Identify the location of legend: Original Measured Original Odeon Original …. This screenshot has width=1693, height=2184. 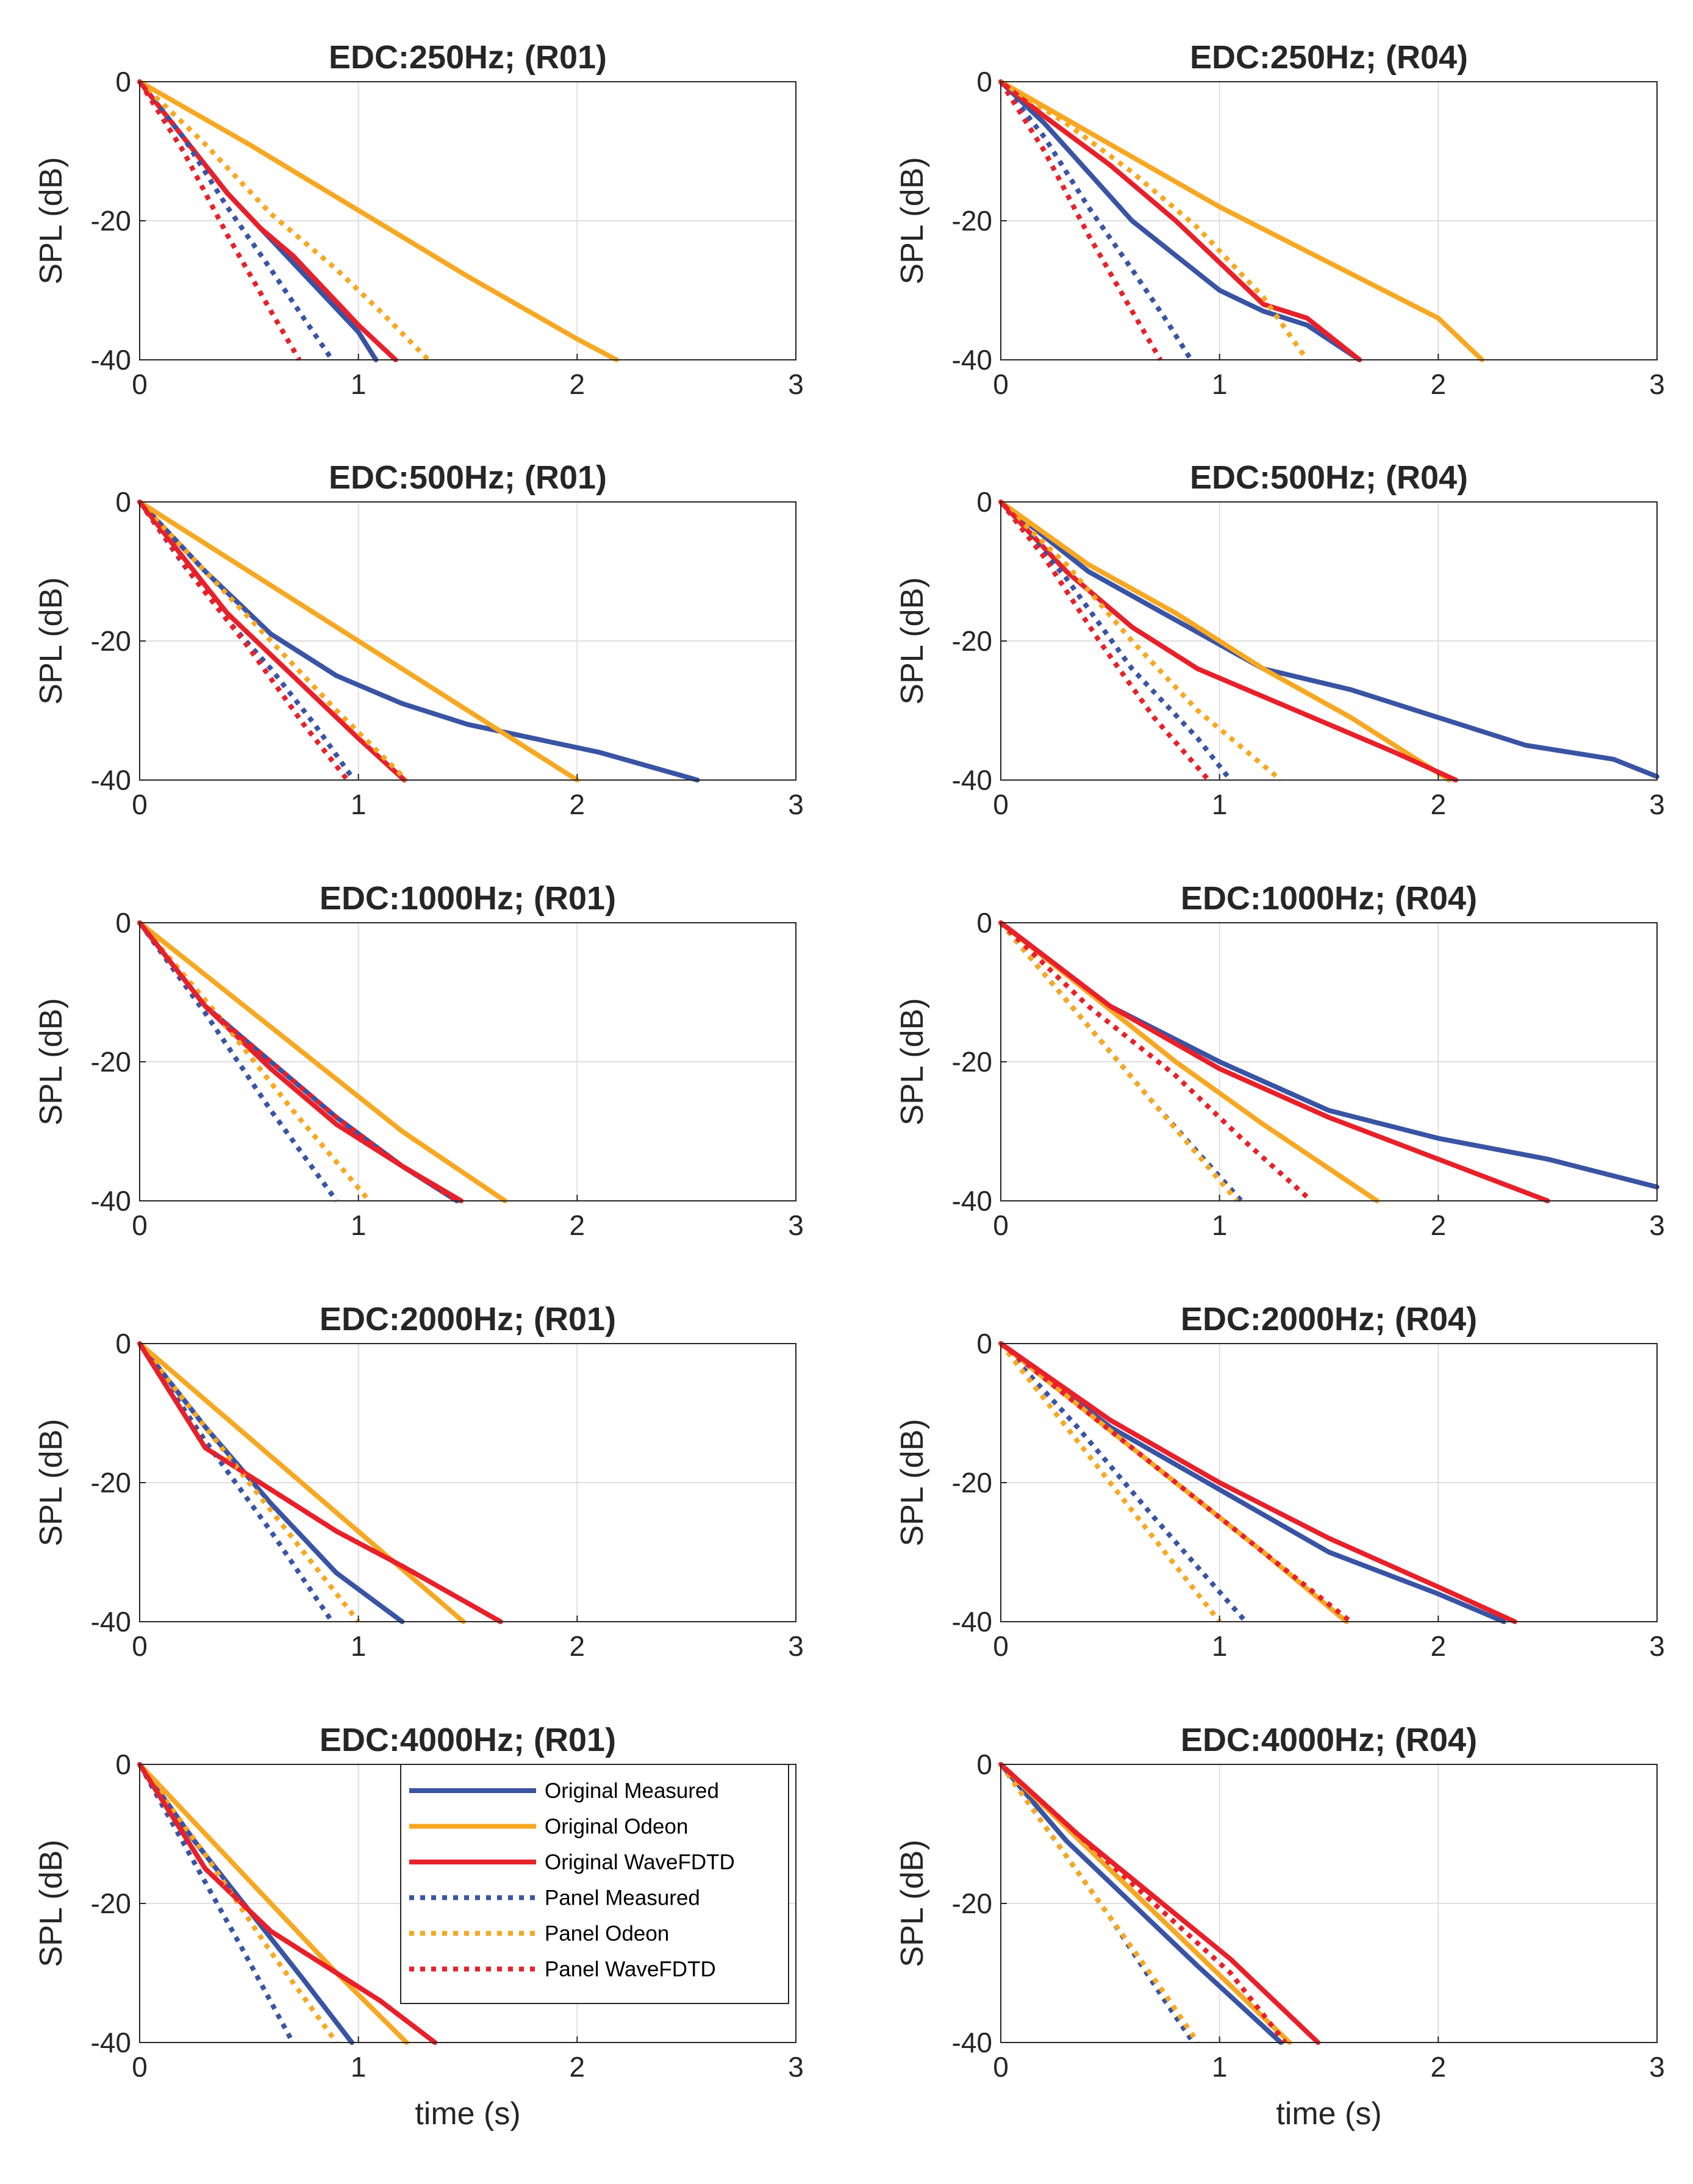
(595, 1884).